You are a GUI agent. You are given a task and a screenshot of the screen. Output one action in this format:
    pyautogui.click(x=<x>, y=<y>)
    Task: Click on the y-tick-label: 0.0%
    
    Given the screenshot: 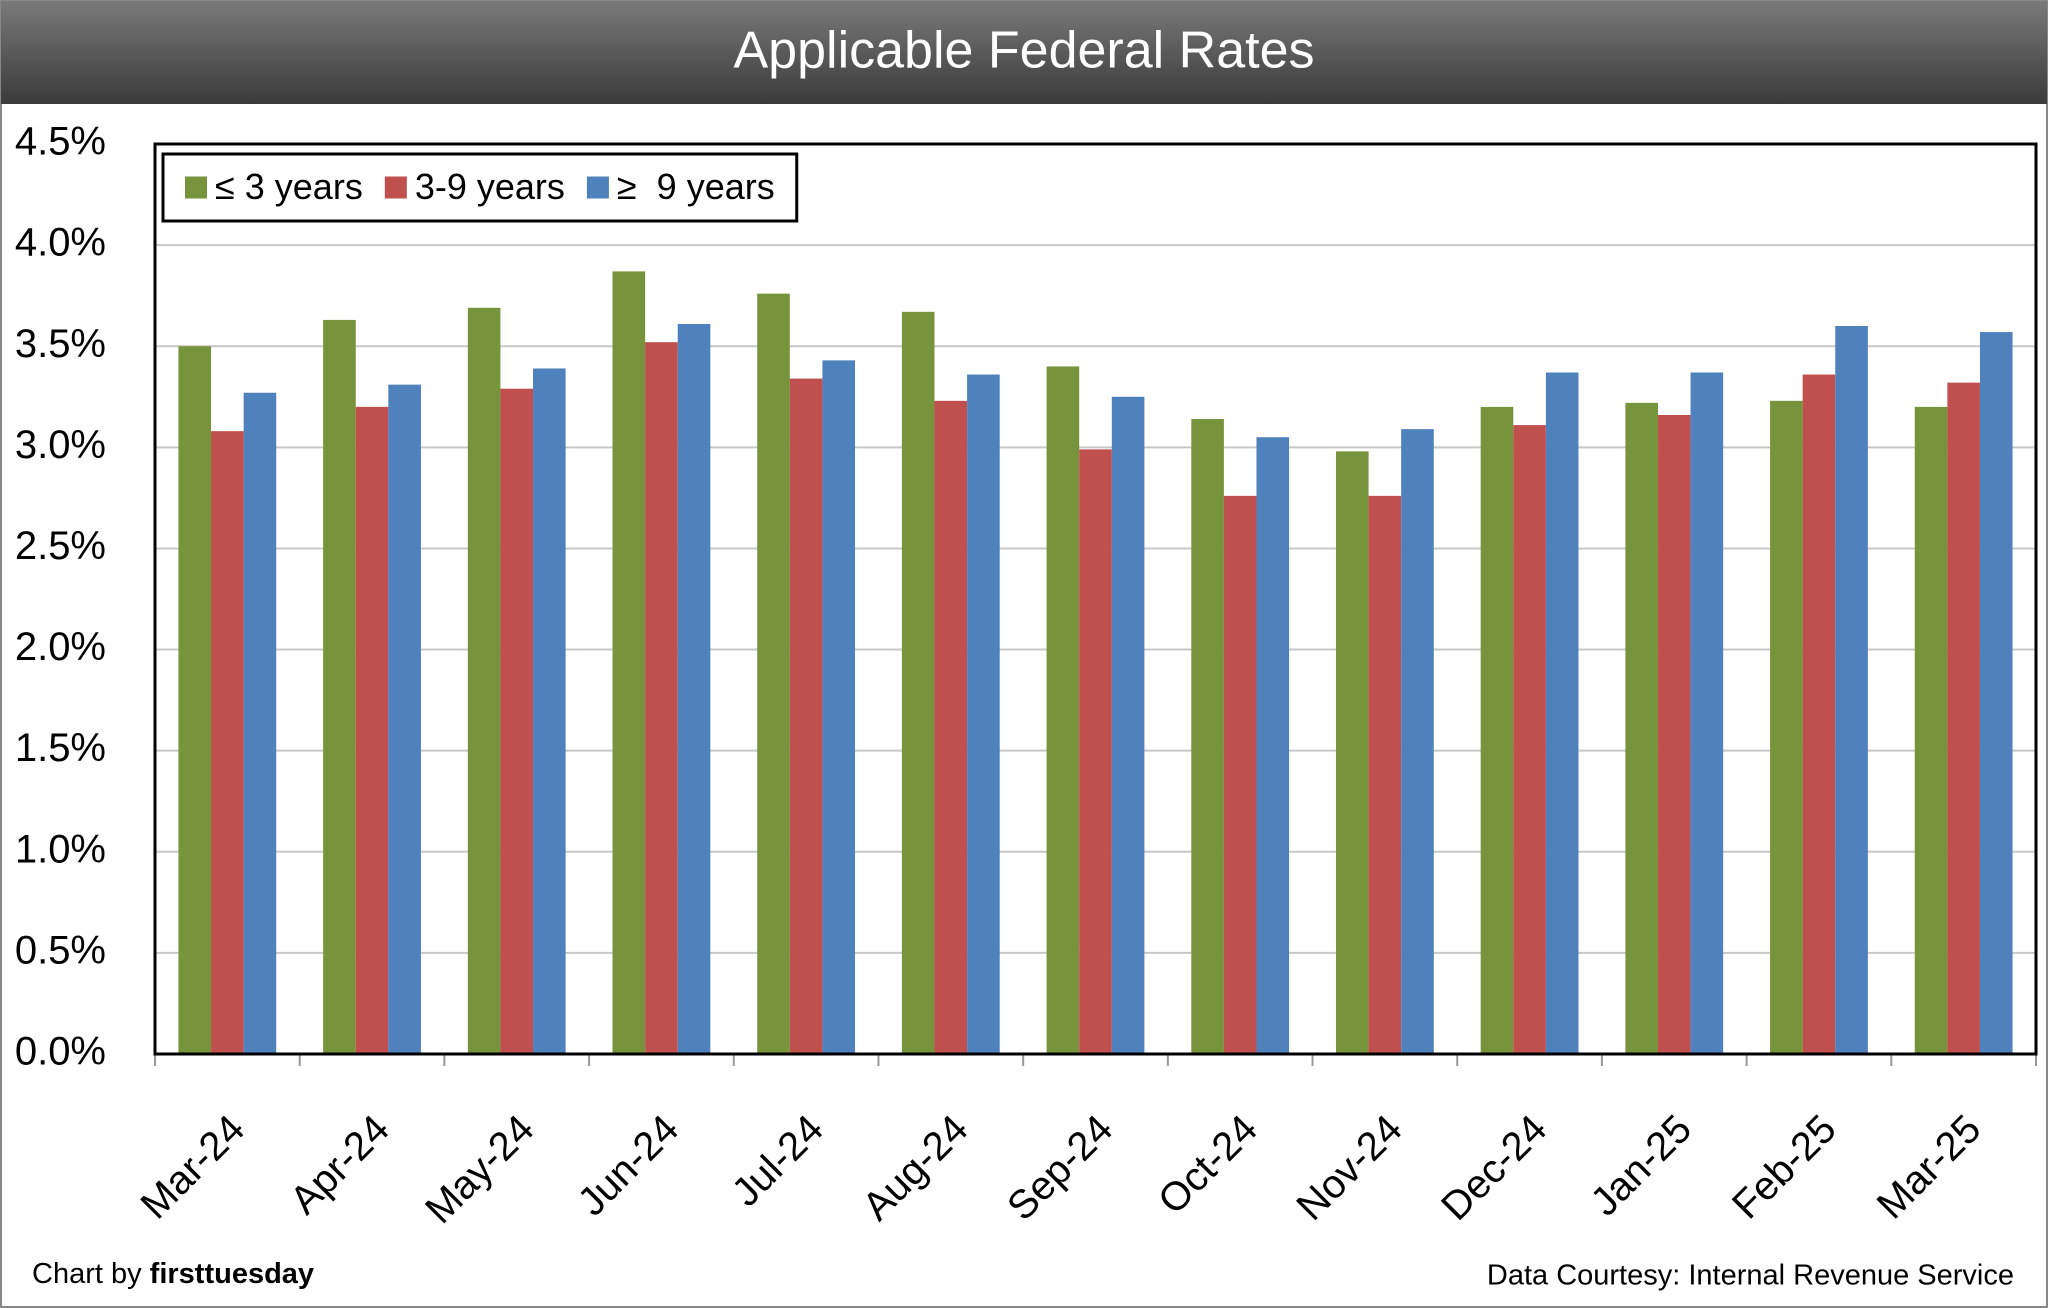 What is the action you would take?
    pyautogui.click(x=60, y=1052)
    